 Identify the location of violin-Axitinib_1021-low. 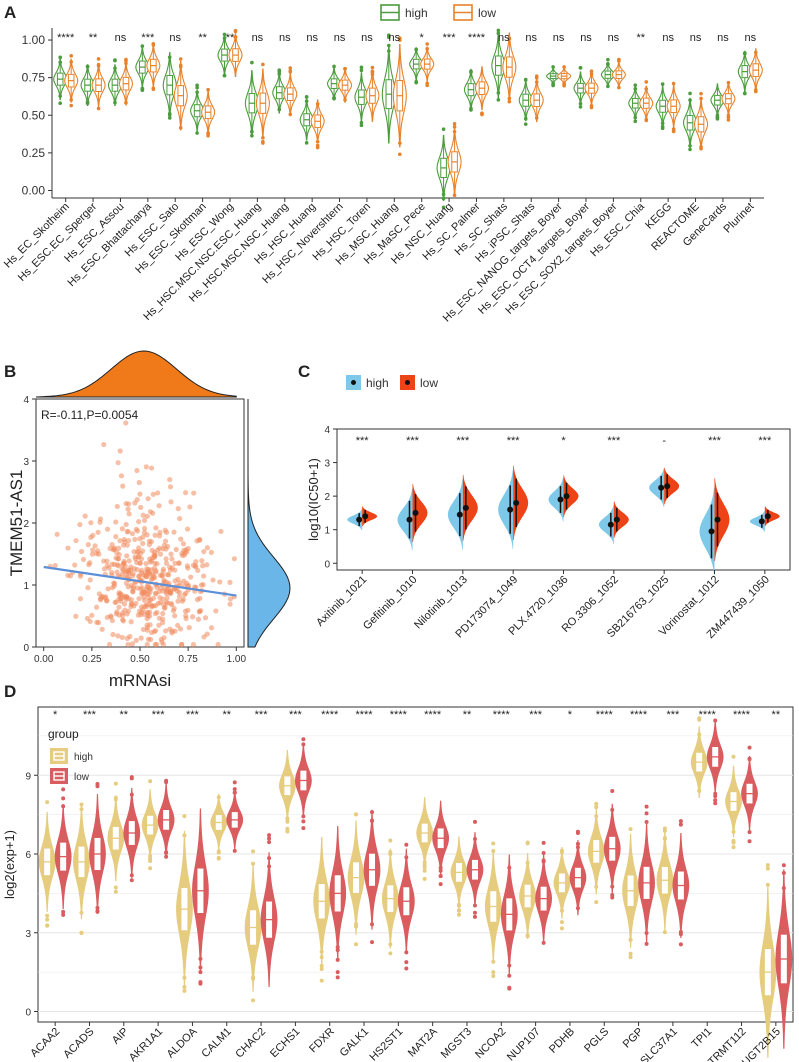
(370, 516).